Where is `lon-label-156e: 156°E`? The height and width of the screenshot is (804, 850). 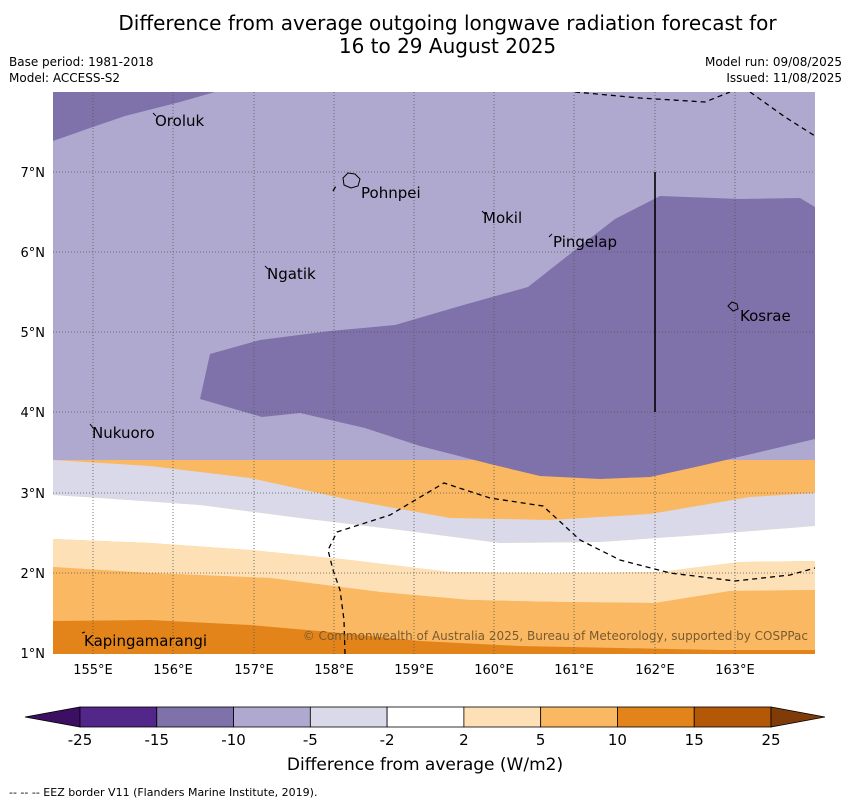 lon-label-156e: 156°E is located at coordinates (173, 670).